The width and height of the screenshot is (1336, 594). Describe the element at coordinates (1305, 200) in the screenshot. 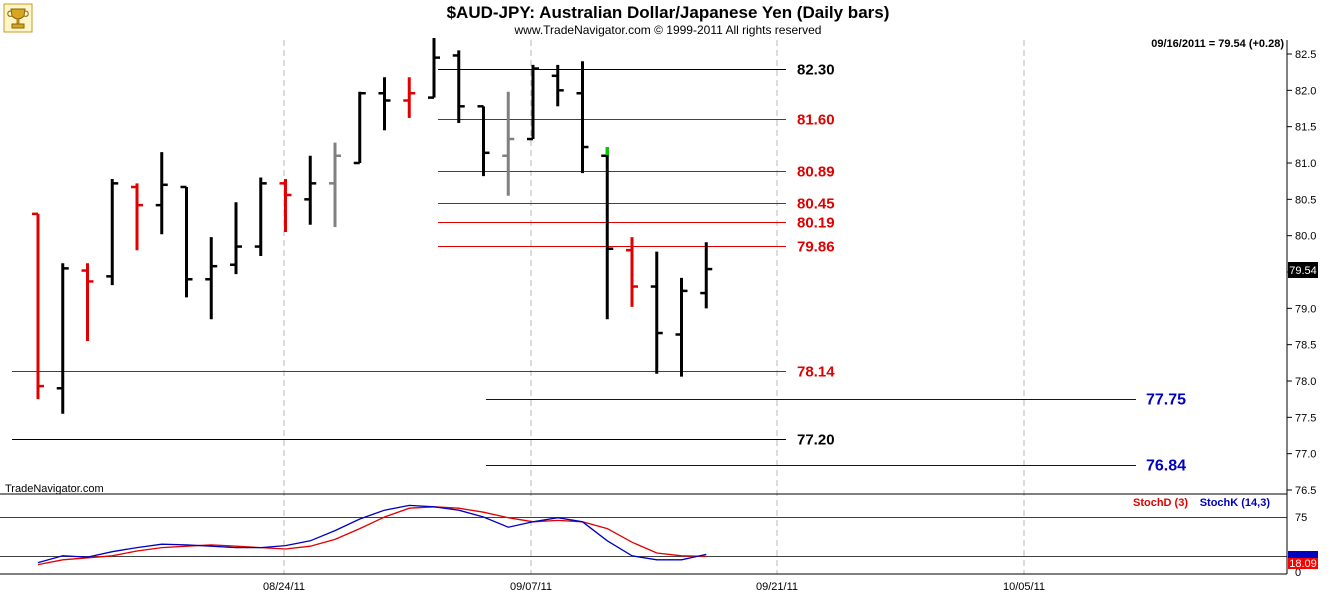

I see `y-tick-label: 80.5` at that location.